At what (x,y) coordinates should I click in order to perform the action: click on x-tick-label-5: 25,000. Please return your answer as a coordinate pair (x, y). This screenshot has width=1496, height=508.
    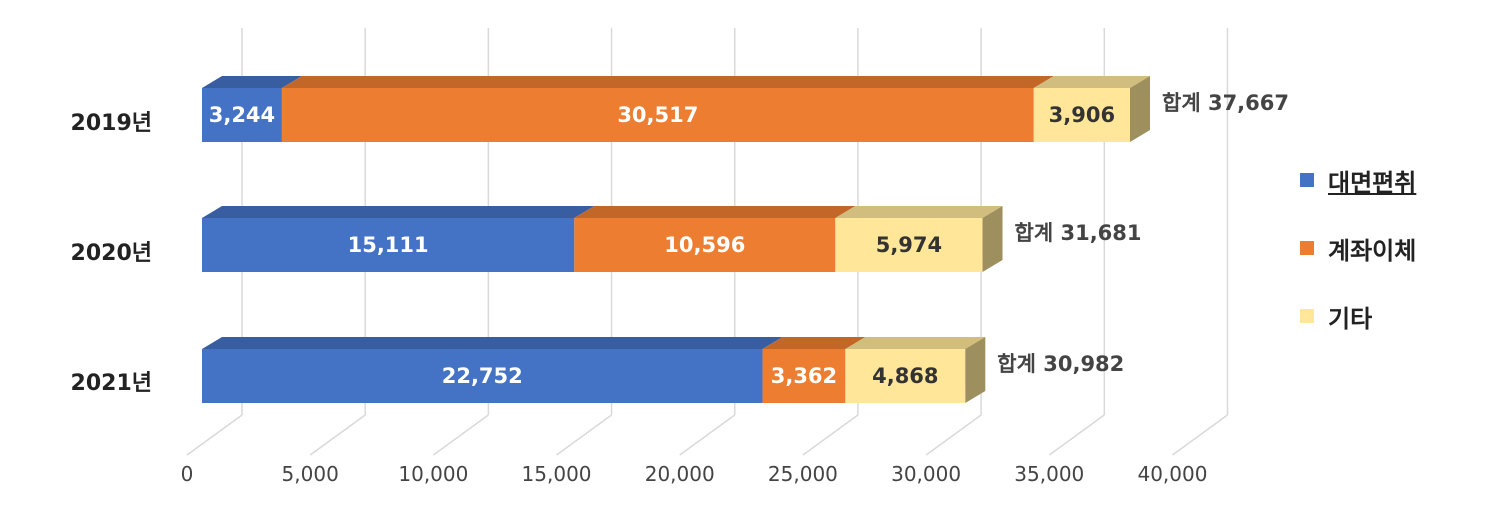
    Looking at the image, I should click on (803, 474).